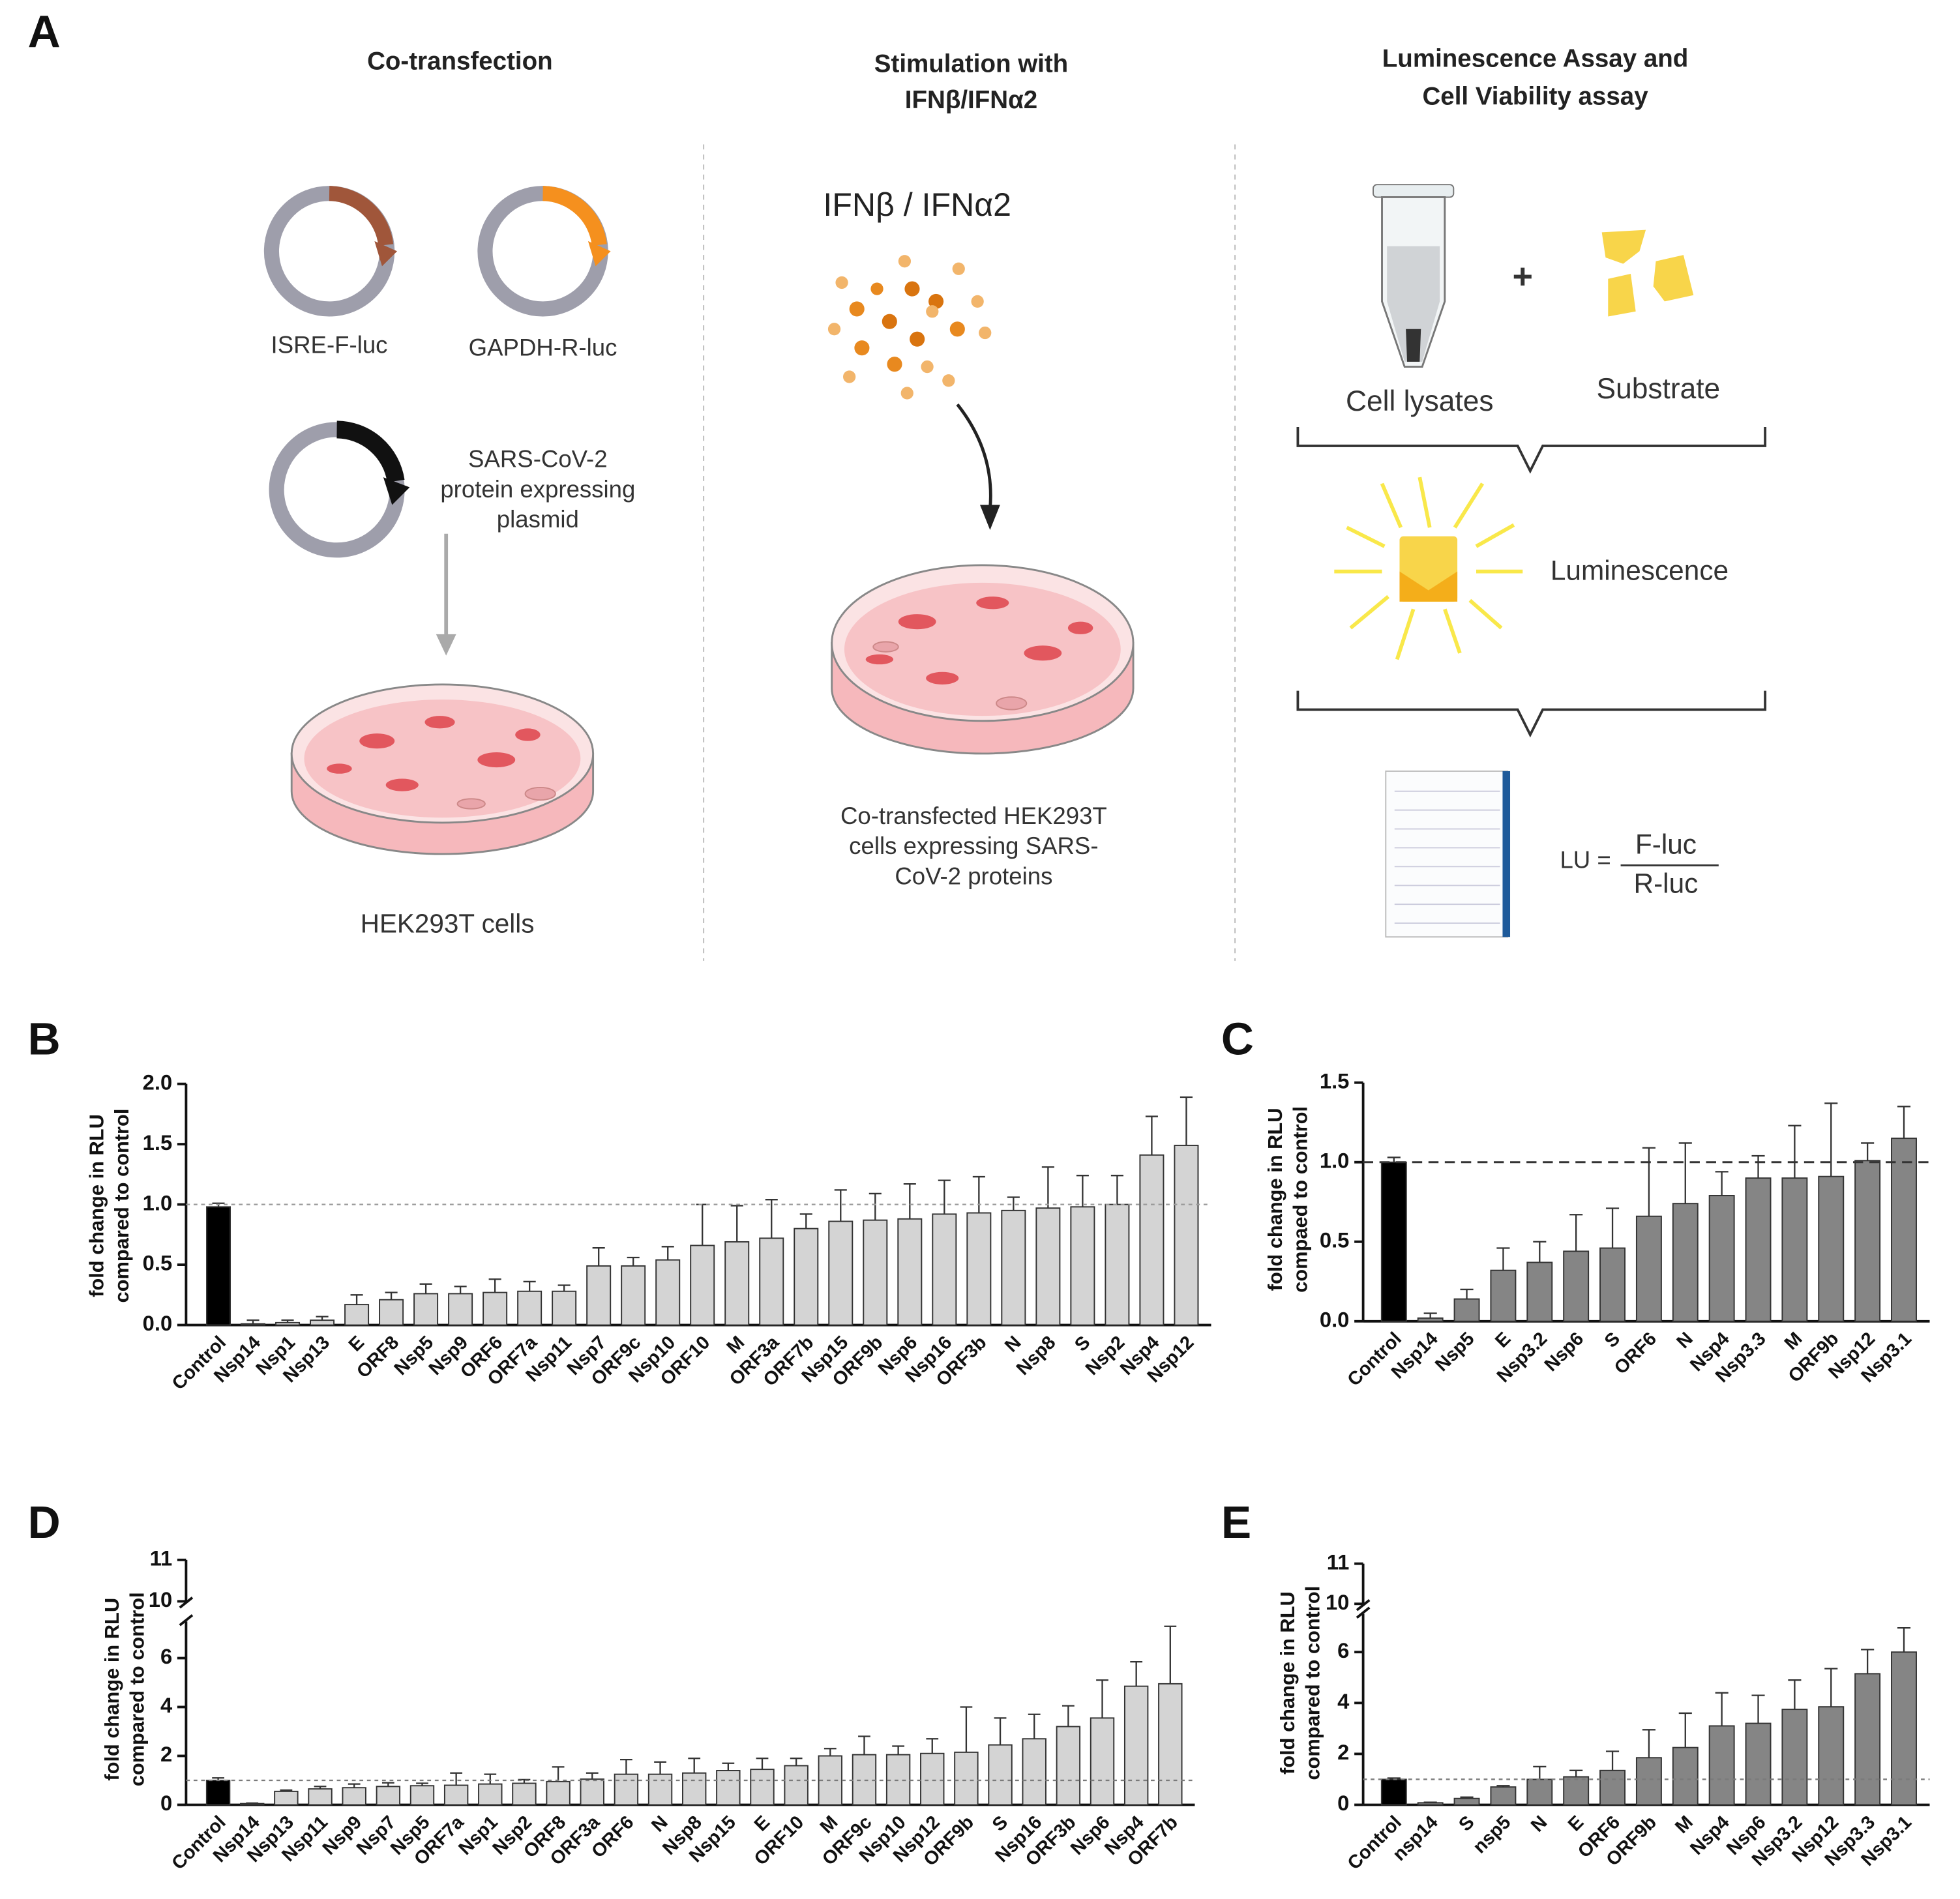 The width and height of the screenshot is (1960, 1899). I want to click on axis-break, so click(187, 1620).